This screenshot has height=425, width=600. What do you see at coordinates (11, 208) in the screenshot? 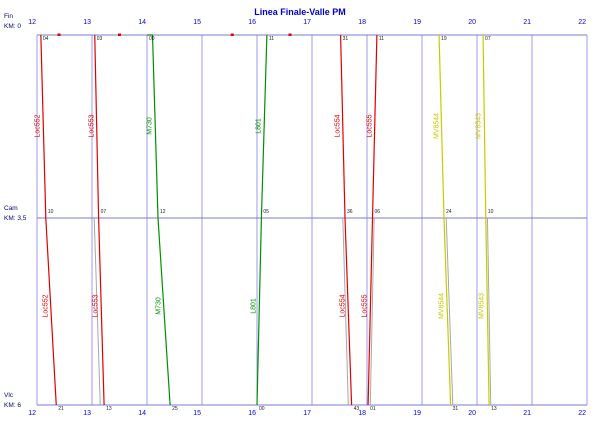
I see `station-name: Cam` at bounding box center [11, 208].